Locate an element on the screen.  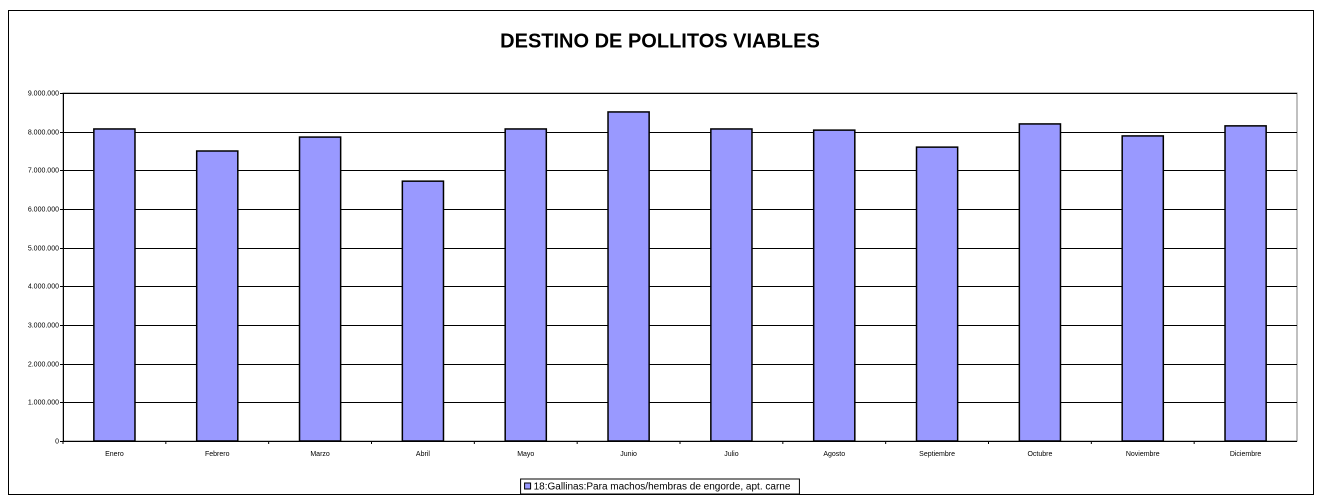
x-tick-label: Junio is located at coordinates (628, 454).